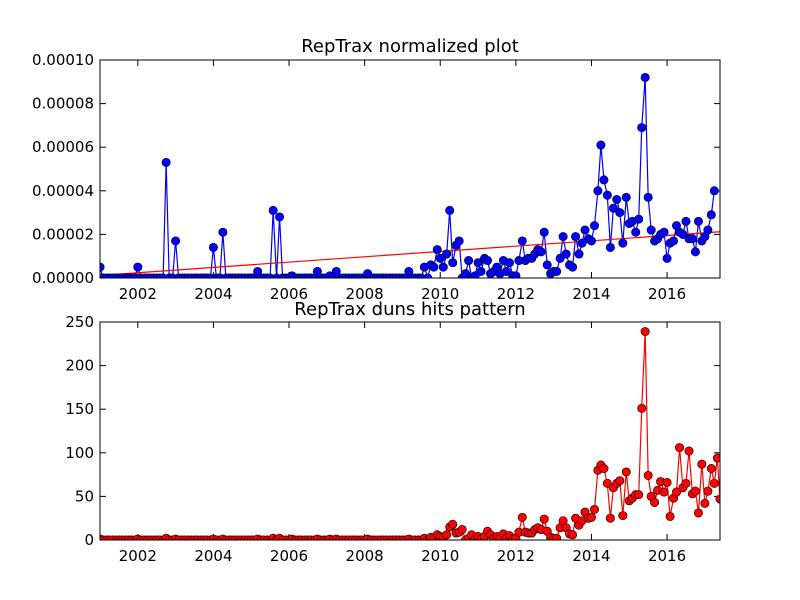  What do you see at coordinates (591, 294) in the screenshot?
I see `top-x-tick-label: 2014` at bounding box center [591, 294].